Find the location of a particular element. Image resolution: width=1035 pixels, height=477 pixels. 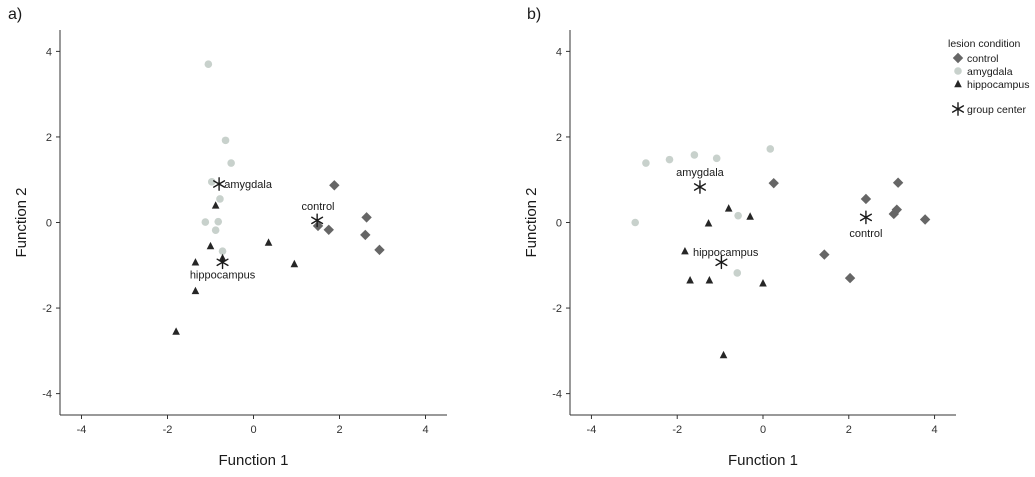

legend-marker-control is located at coordinates (958, 58).